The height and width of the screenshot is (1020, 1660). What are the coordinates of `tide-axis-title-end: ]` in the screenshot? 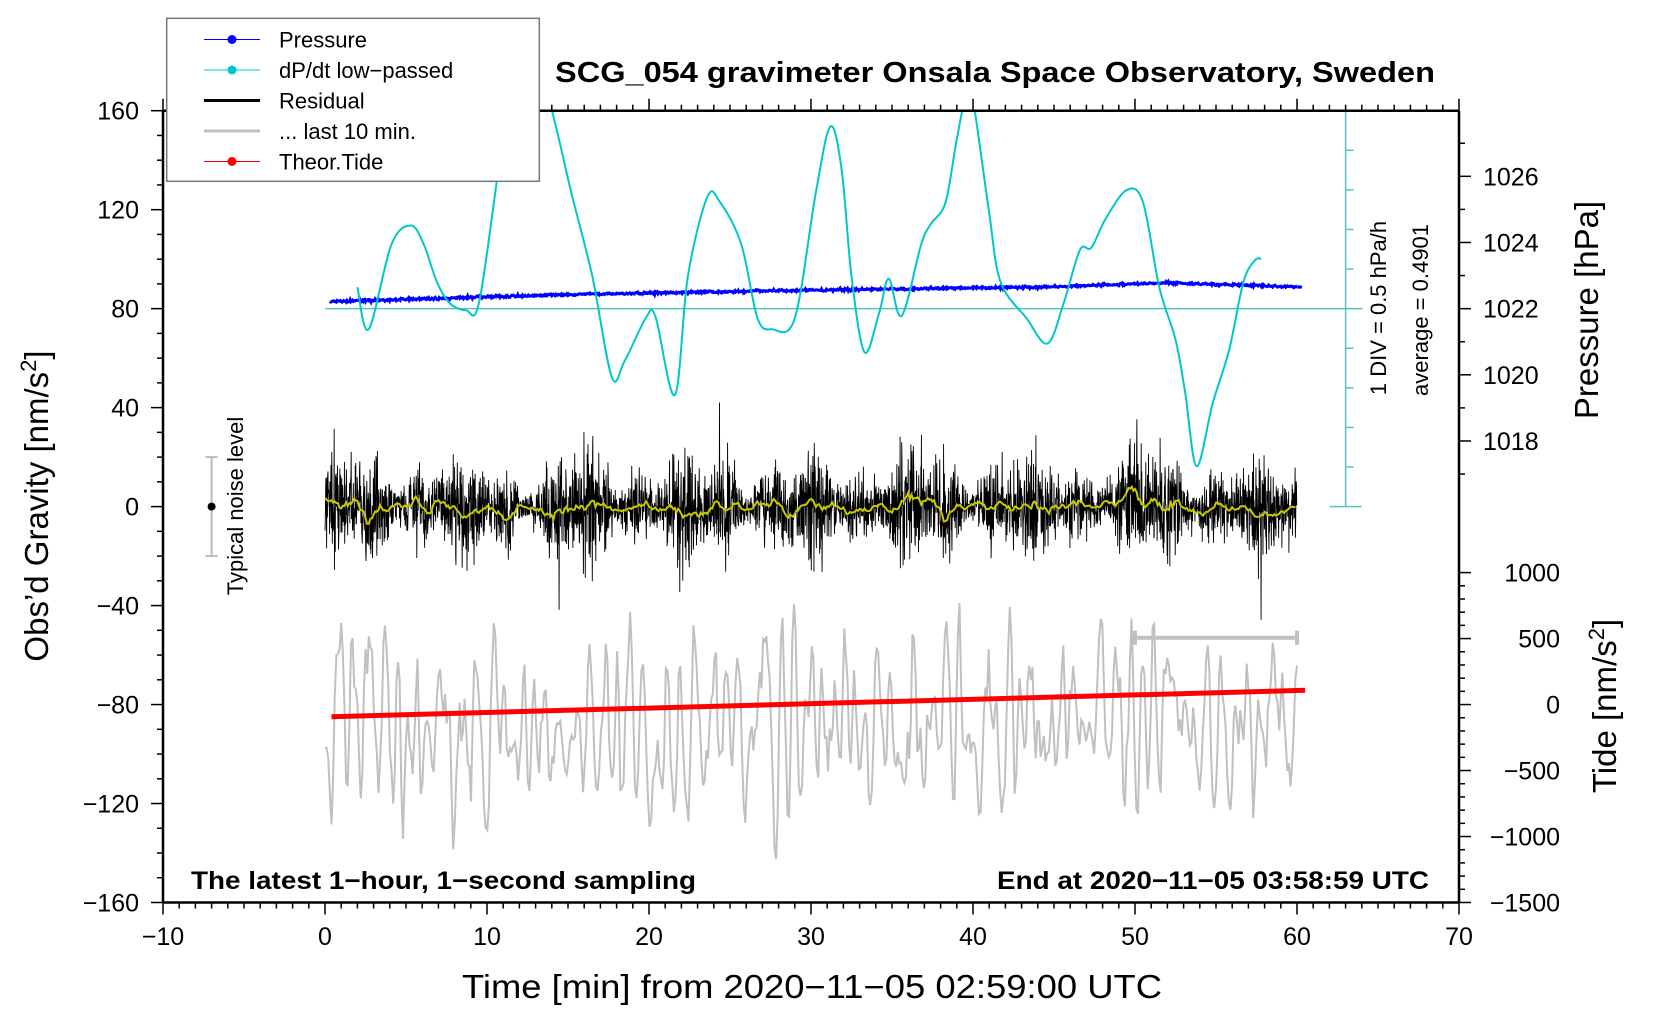 It's located at (1604, 623).